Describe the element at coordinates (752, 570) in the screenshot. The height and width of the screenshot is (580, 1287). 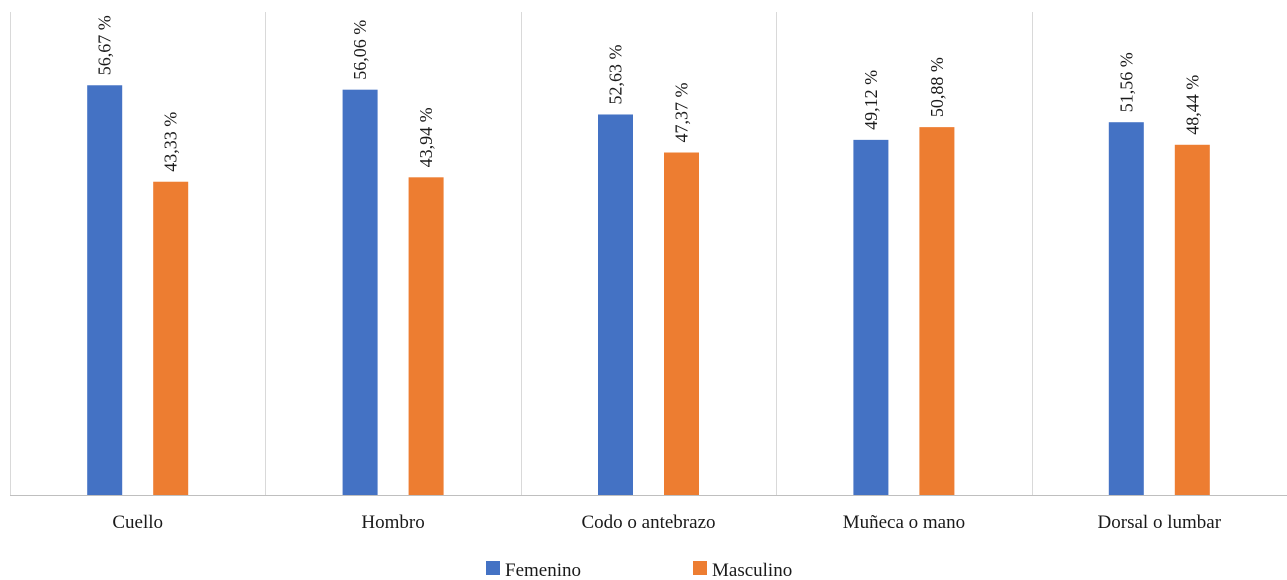
I see `legend-label-masculino: Masculino` at that location.